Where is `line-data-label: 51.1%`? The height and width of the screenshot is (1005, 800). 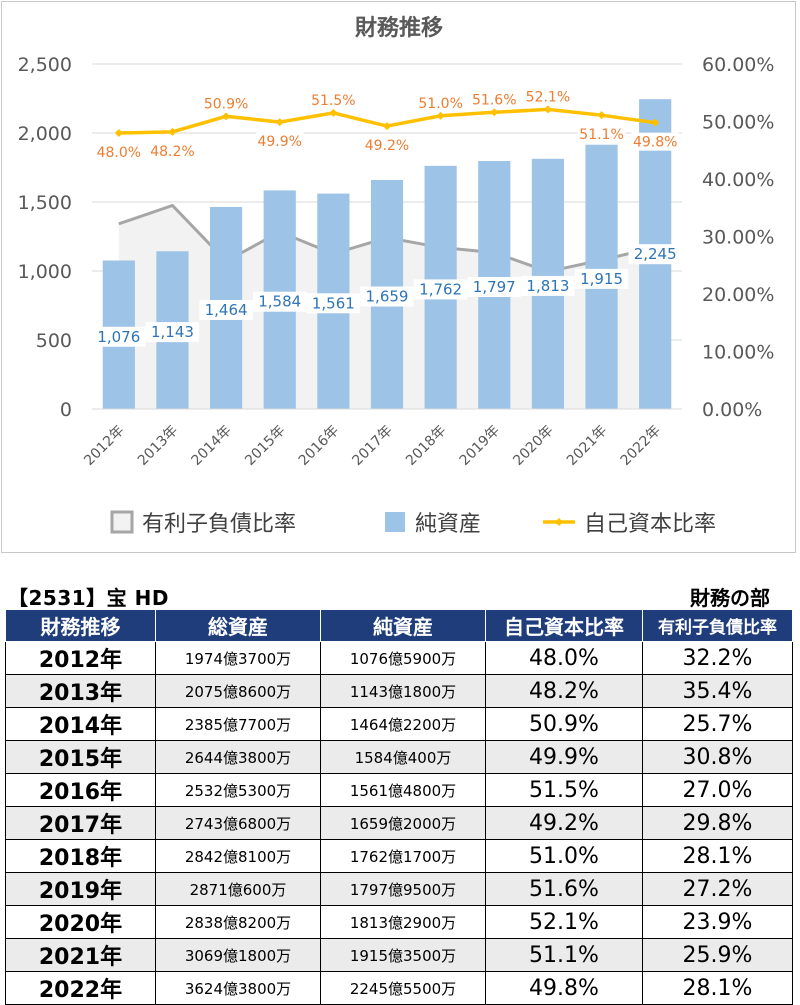
line-data-label: 51.1% is located at coordinates (601, 135).